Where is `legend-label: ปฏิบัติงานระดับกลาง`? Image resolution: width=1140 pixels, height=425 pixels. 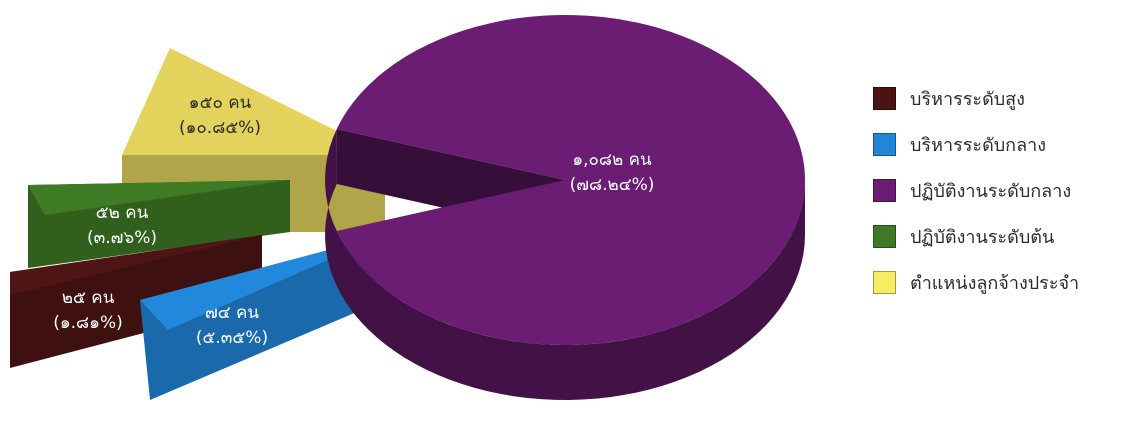
legend-label: ปฏิบัติงานระดับกลาง is located at coordinates (991, 191).